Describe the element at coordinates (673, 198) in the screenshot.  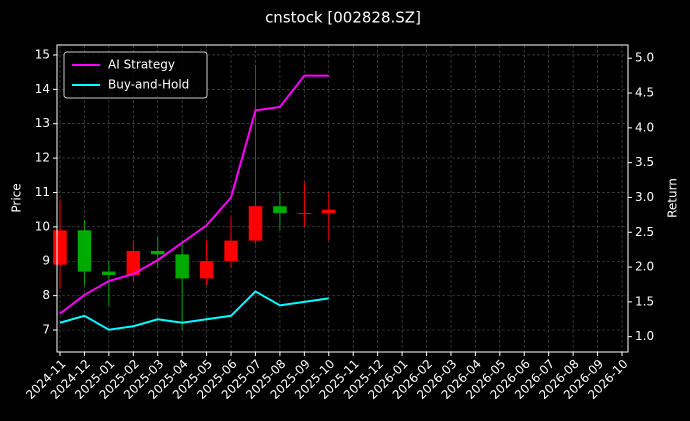
I see `y2-axis-label: Return` at that location.